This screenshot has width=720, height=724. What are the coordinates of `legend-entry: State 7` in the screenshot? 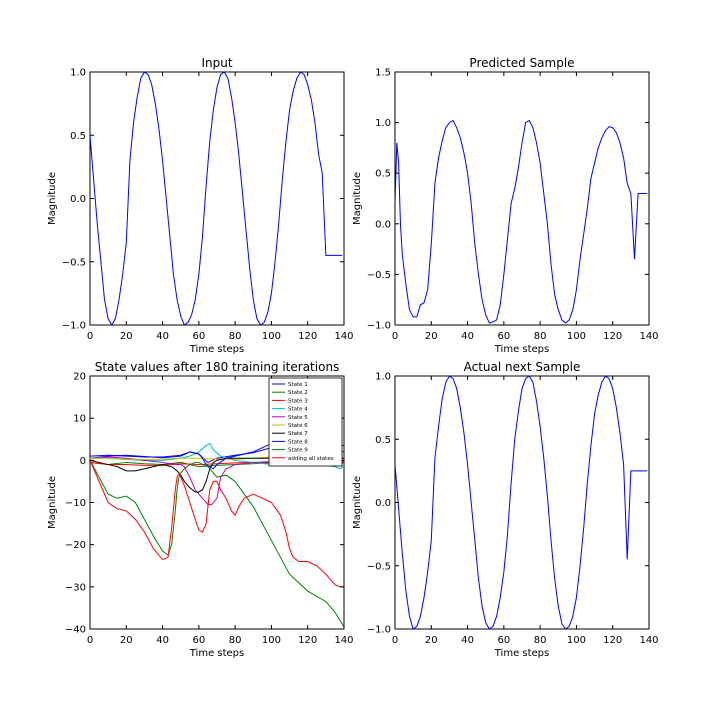 It's located at (298, 434).